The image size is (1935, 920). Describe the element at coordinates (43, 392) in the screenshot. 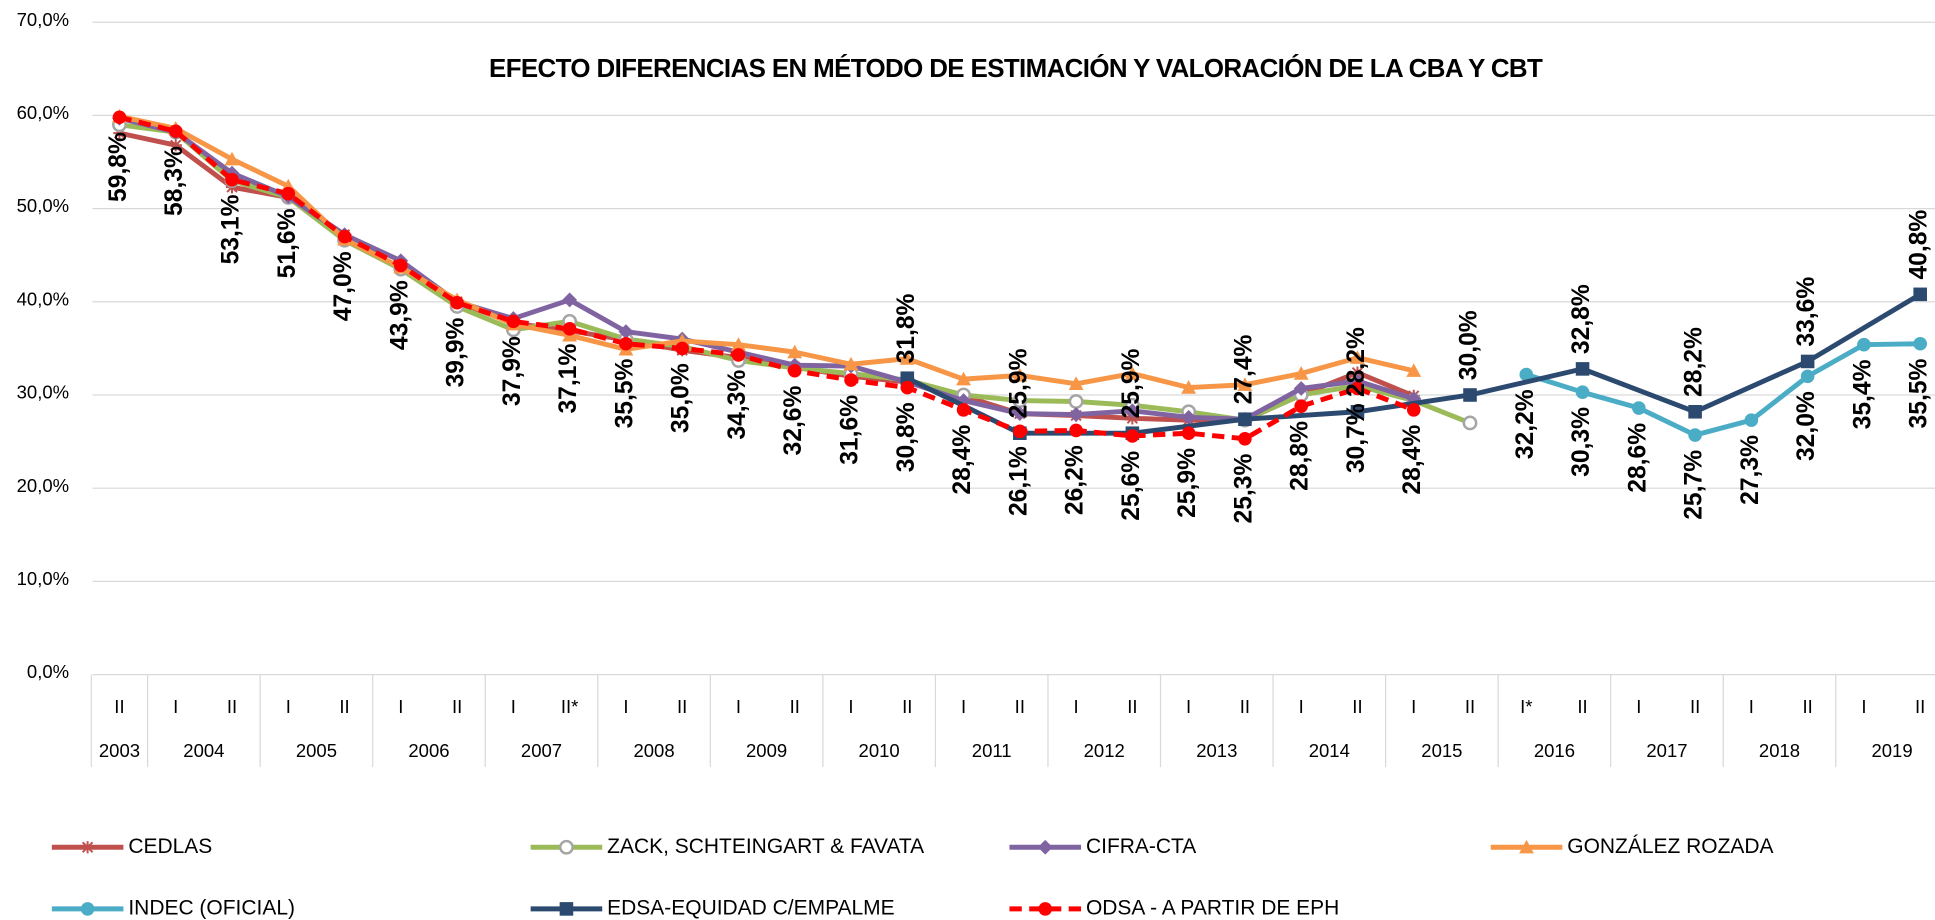

I see `y-tick-label: 30,0%` at that location.